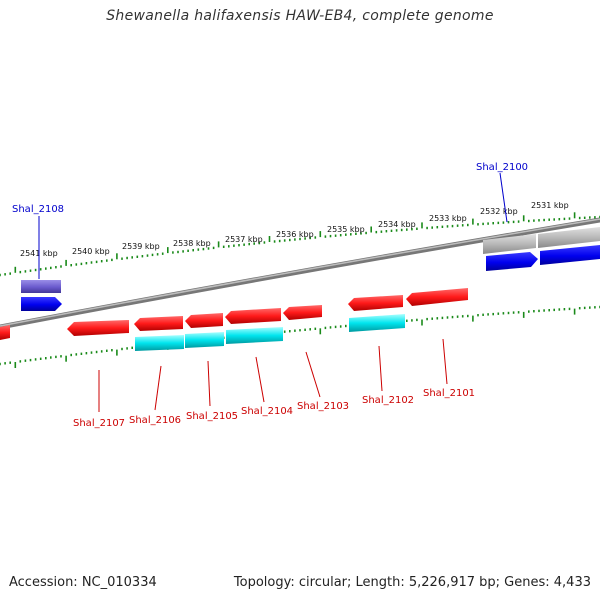  Describe the element at coordinates (397, 224) in the screenshot. I see `scale-label-2534: 2534 kbp` at that location.